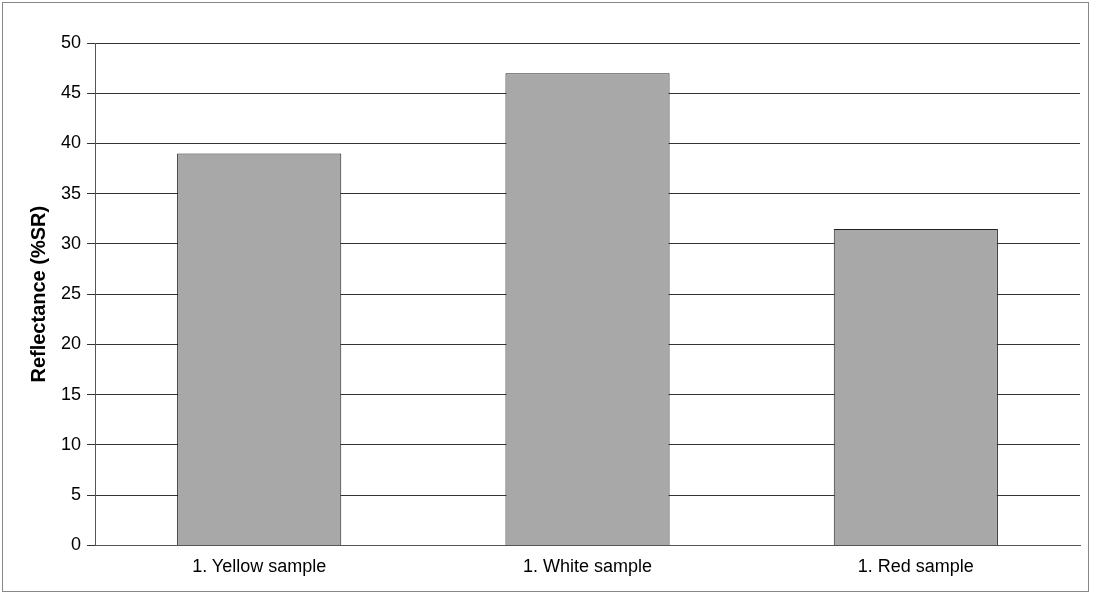 This screenshot has width=1093, height=596. Describe the element at coordinates (259, 566) in the screenshot. I see `x-tick-label: 1. Yellow sample` at that location.